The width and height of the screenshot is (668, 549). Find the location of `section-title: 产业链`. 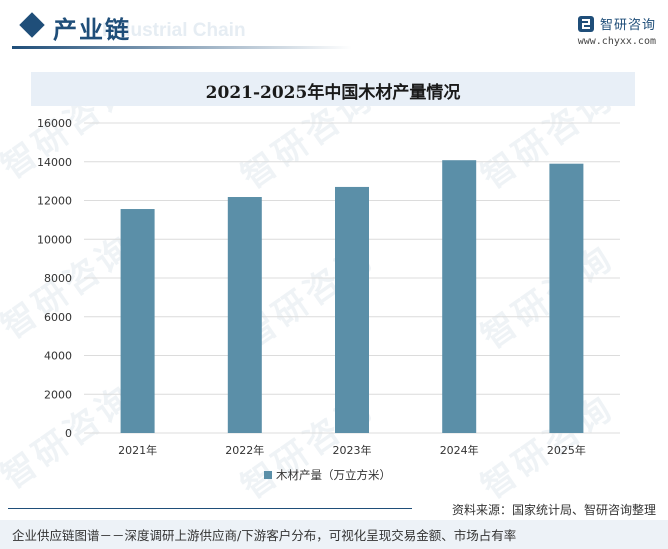

section-title: 产业链 is located at coordinates (92, 30).